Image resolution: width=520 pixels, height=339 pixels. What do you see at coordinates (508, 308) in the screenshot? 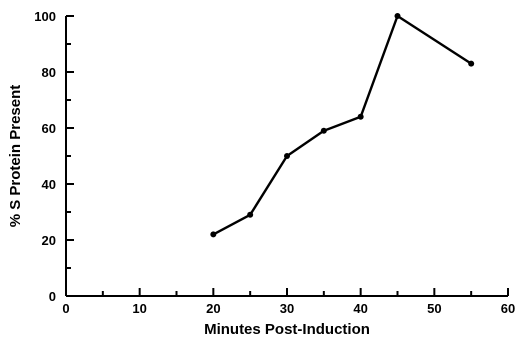
I see `x-tick-label: 60` at bounding box center [508, 308].